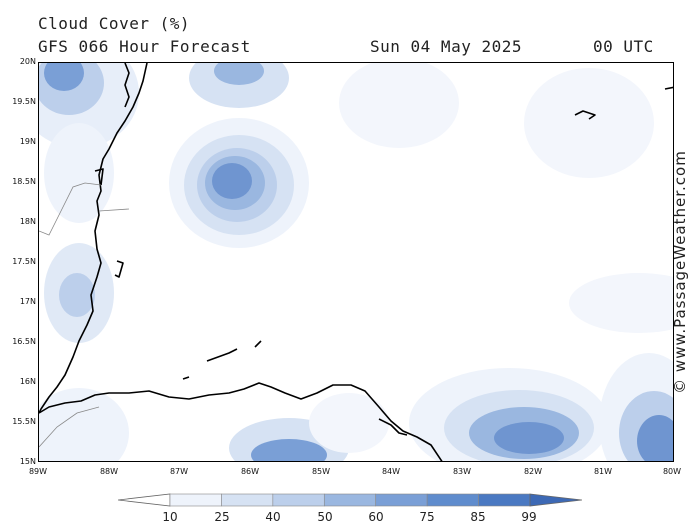 The height and width of the screenshot is (525, 700). Describe the element at coordinates (672, 471) in the screenshot. I see `lon-label: 80W` at that location.